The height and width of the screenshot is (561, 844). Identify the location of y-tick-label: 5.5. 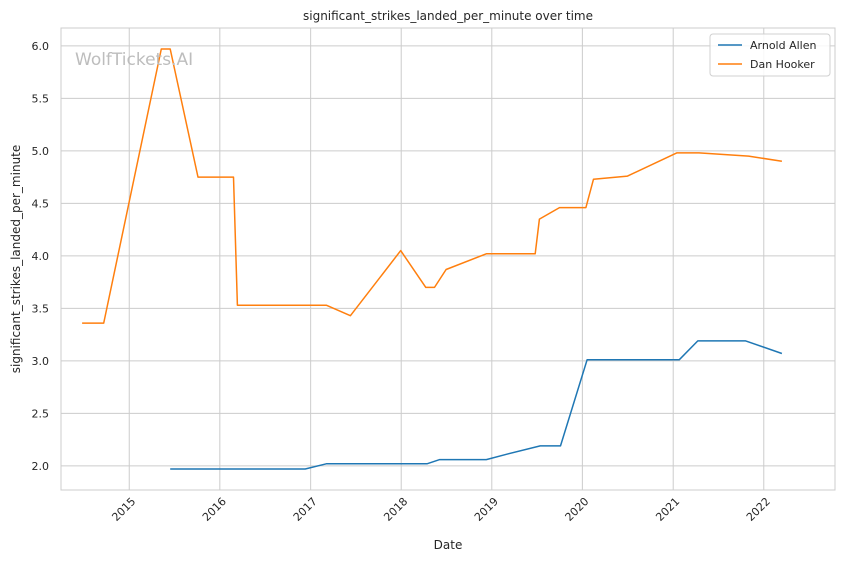
(41, 98).